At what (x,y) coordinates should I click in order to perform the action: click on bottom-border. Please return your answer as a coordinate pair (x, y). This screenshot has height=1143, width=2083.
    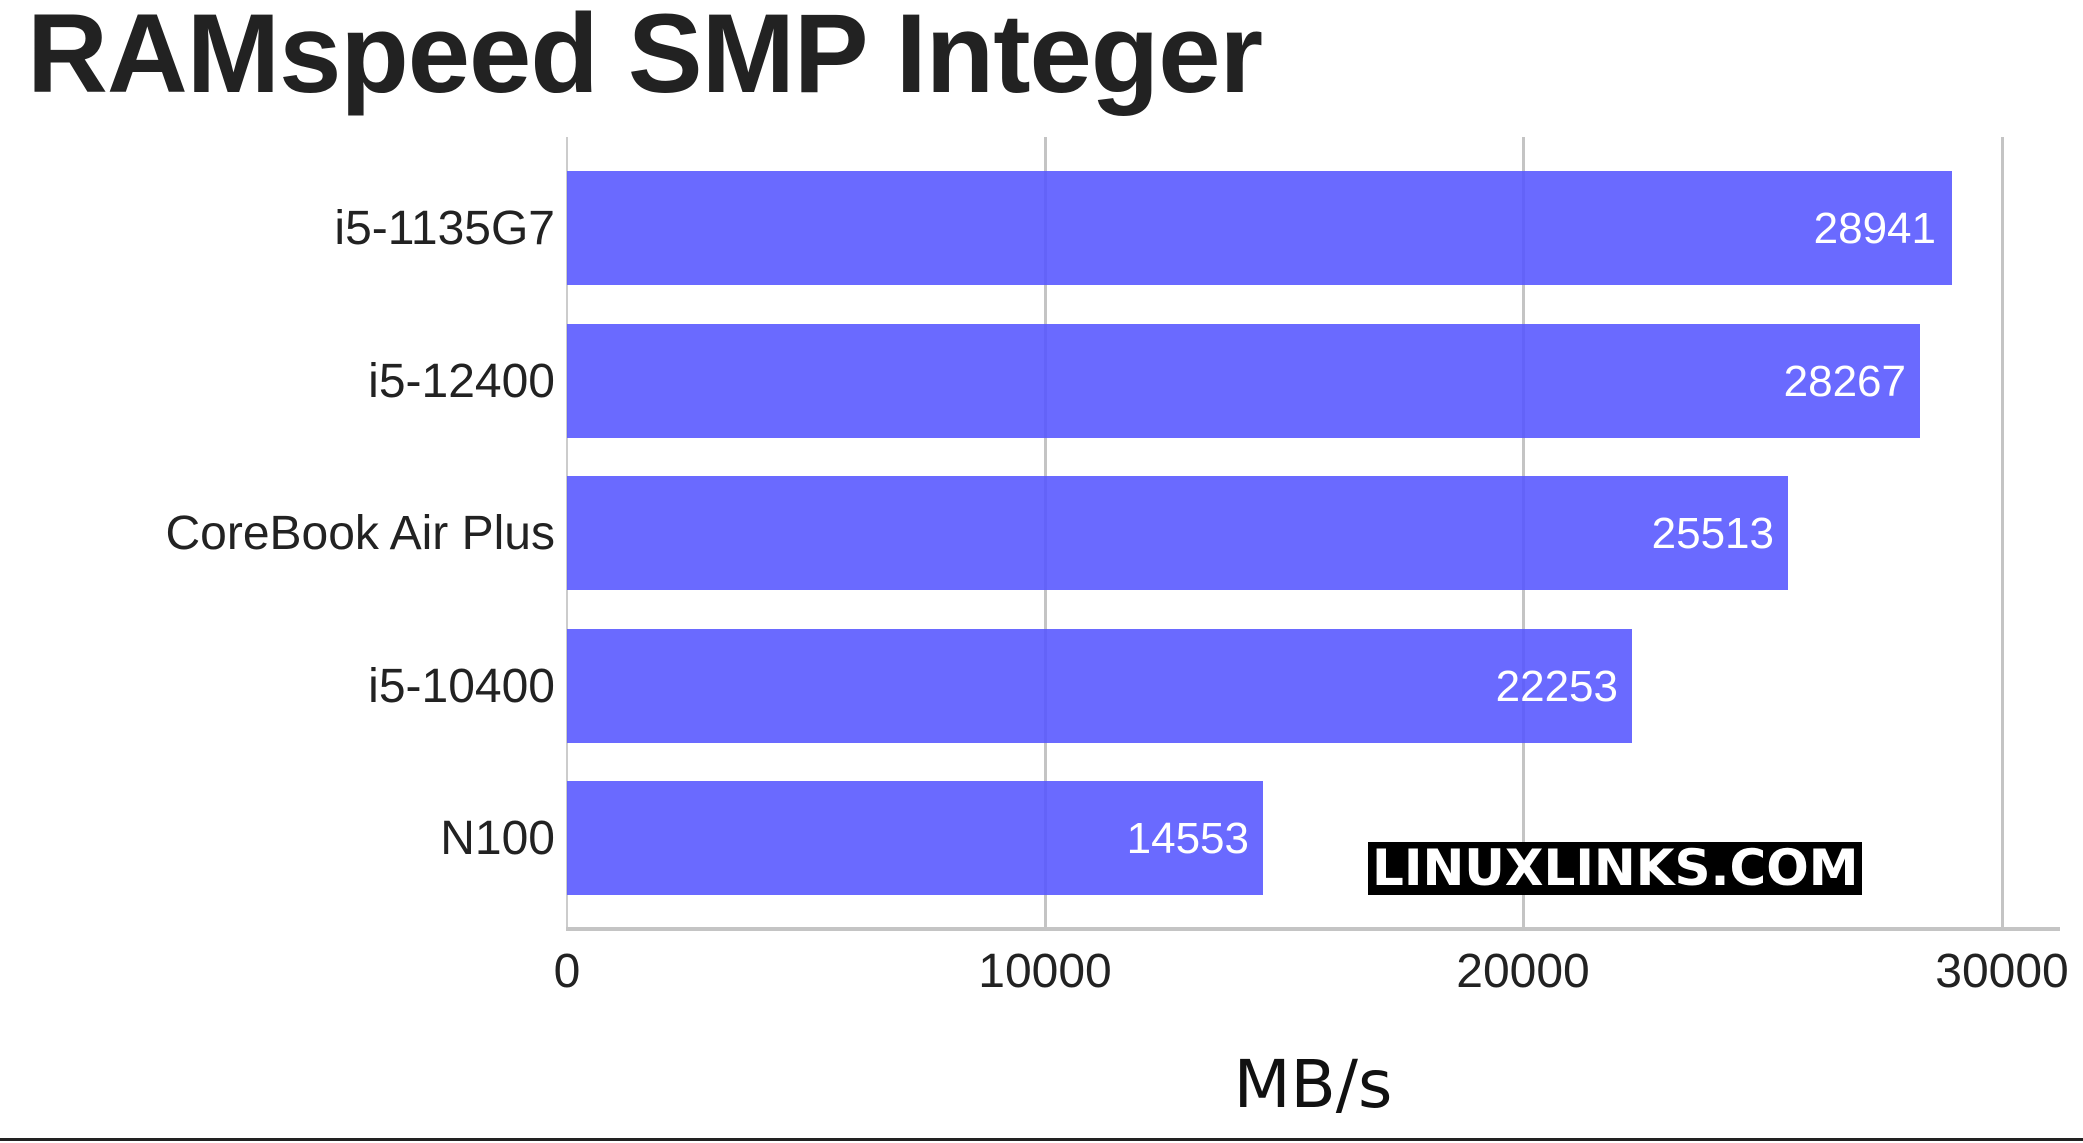
    Looking at the image, I should click on (1041, 1139).